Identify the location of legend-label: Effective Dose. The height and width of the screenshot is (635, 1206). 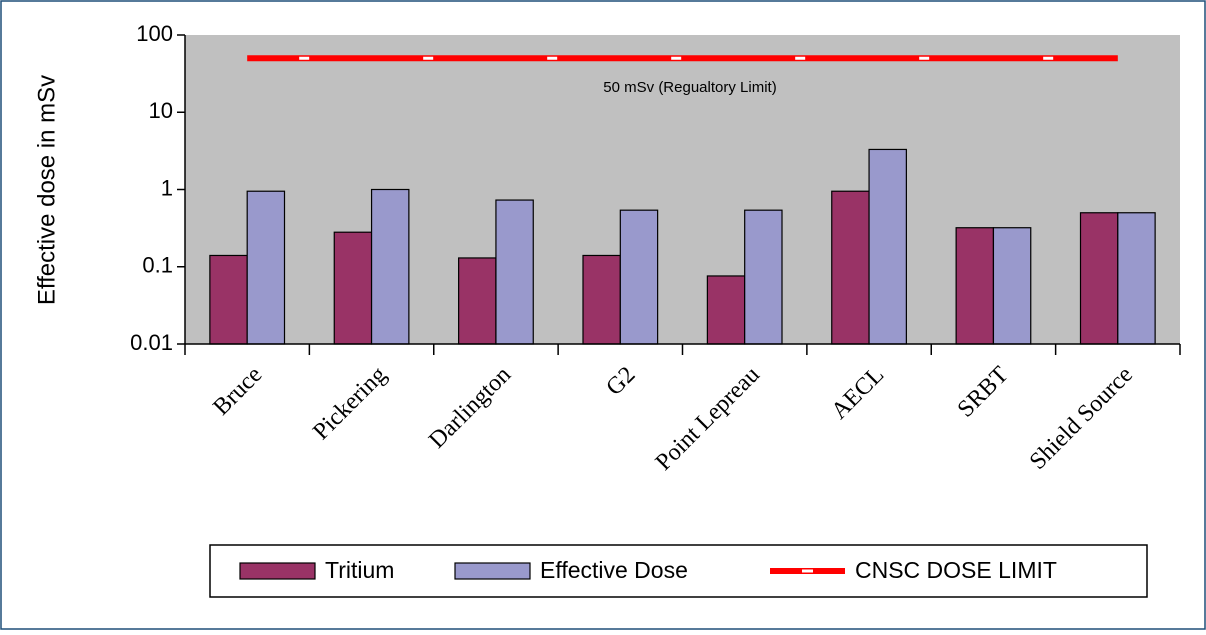
(614, 570).